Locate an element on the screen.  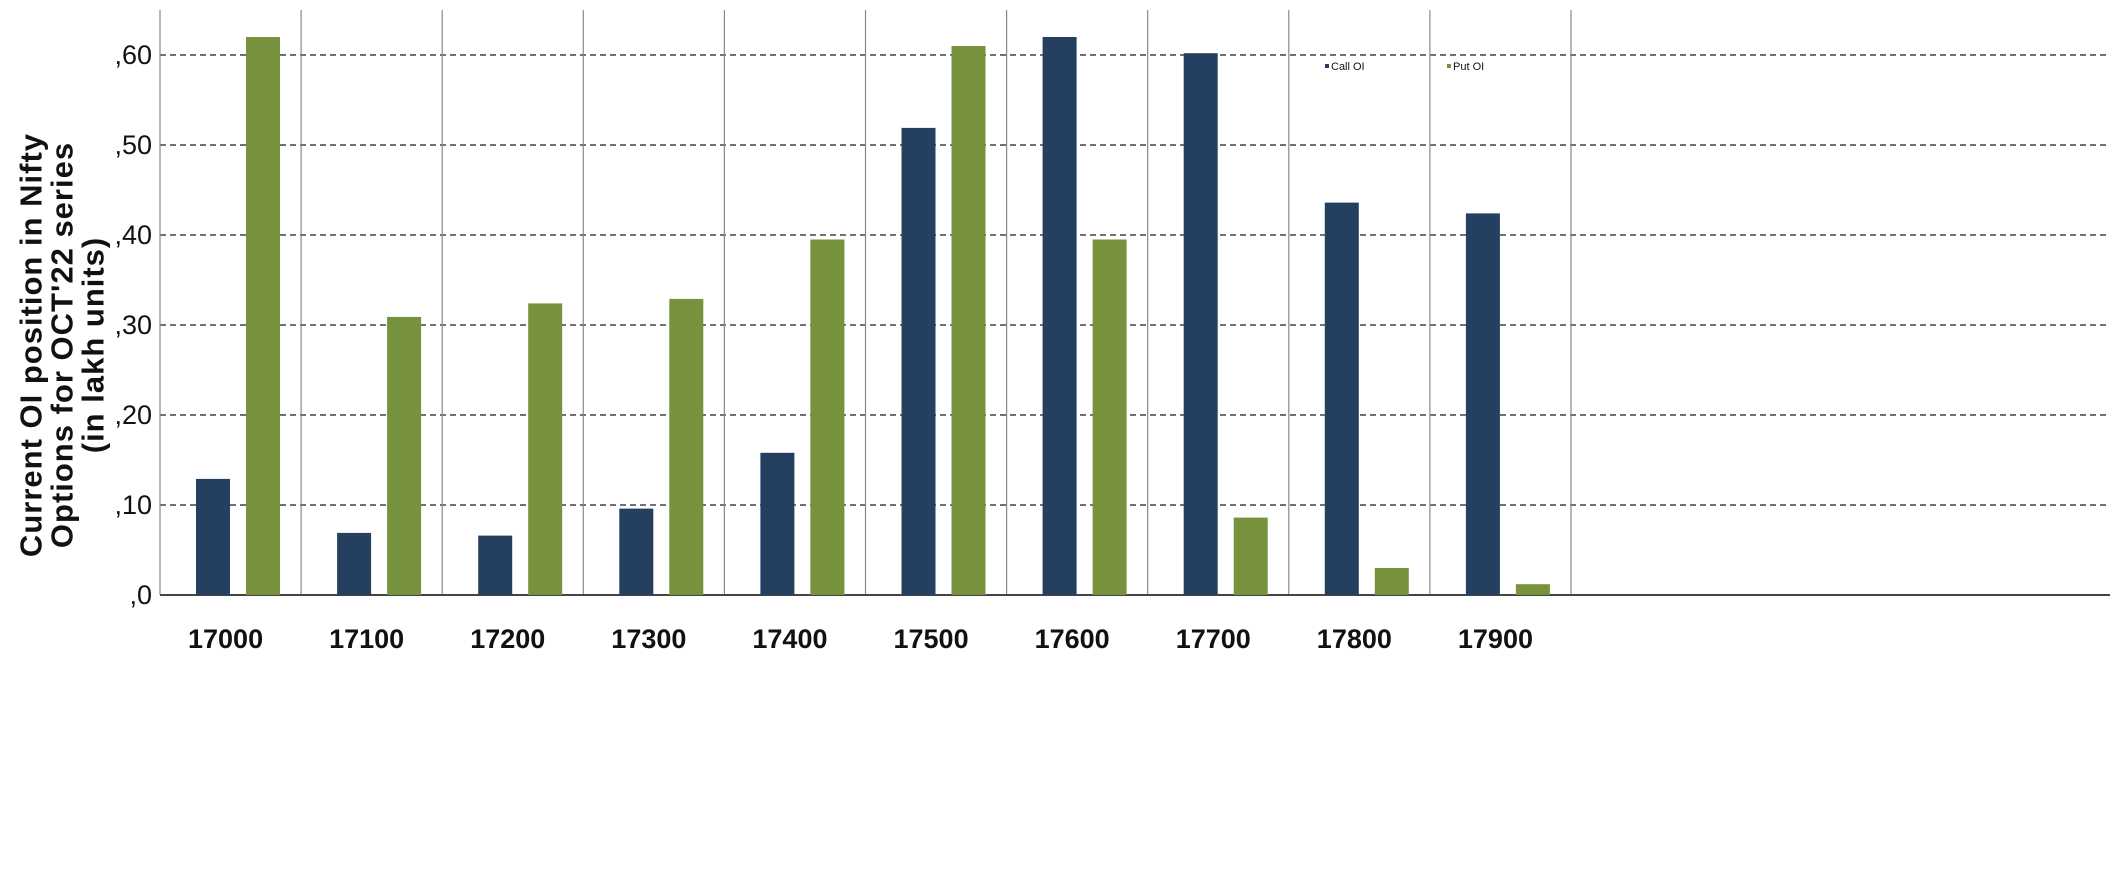
y-tick-label: ,30 is located at coordinates (133, 325).